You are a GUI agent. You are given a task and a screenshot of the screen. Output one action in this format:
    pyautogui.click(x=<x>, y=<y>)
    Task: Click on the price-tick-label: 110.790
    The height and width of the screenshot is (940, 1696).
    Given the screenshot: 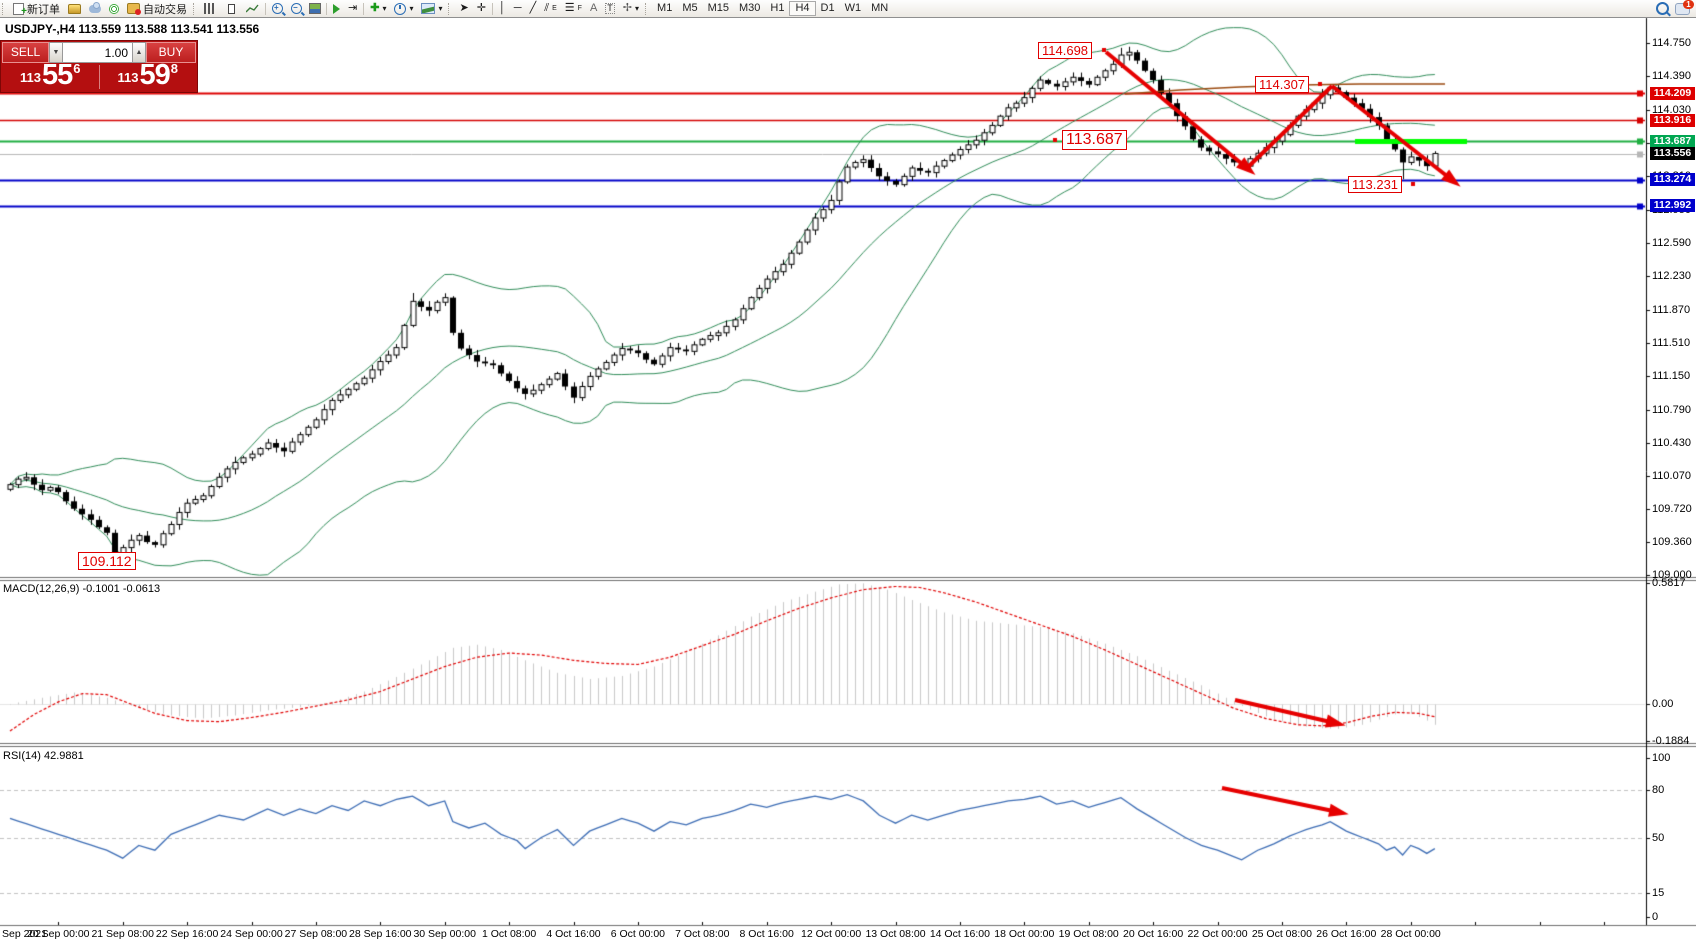 What is the action you would take?
    pyautogui.click(x=1671, y=409)
    